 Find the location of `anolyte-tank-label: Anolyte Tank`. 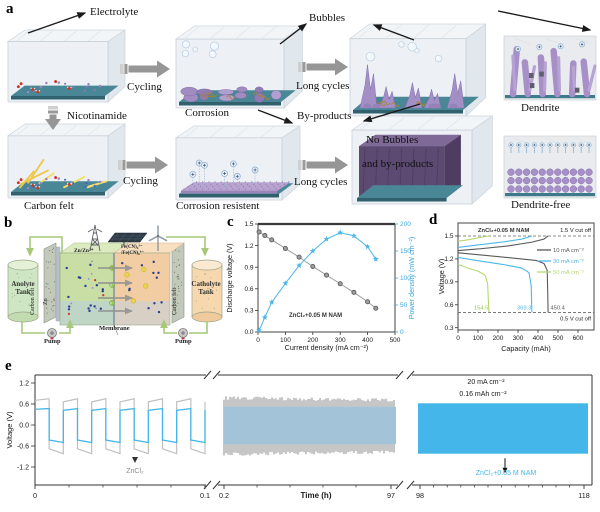

anolyte-tank-label: Anolyte Tank is located at coordinates (23, 288).